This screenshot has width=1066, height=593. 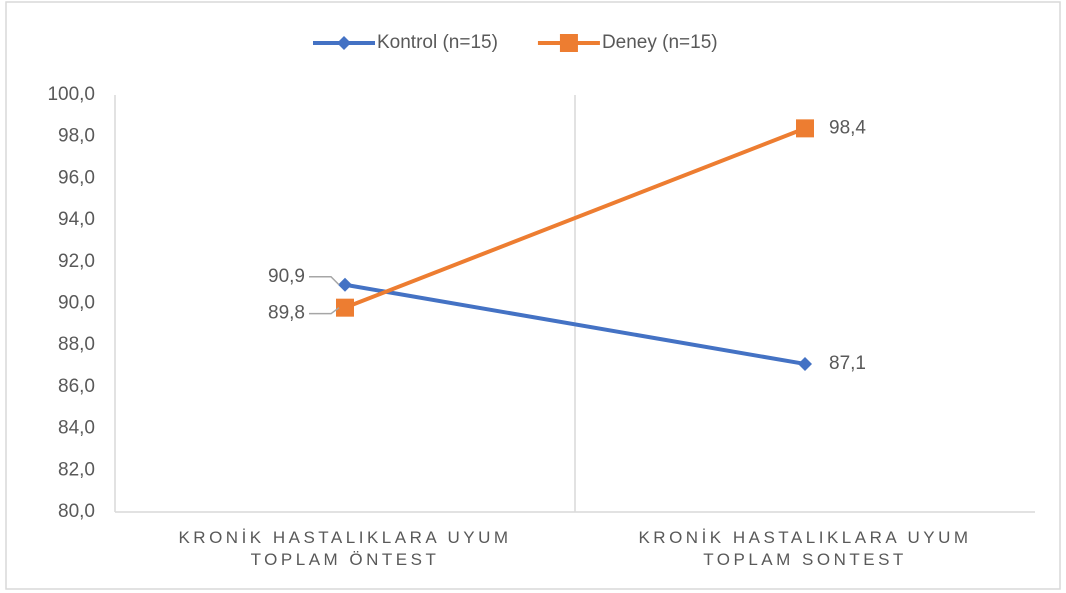 What do you see at coordinates (345, 548) in the screenshot?
I see `x-tick-label: KRONİK HASTALIKLARA UYUM TOPLAM ÖNTEST` at bounding box center [345, 548].